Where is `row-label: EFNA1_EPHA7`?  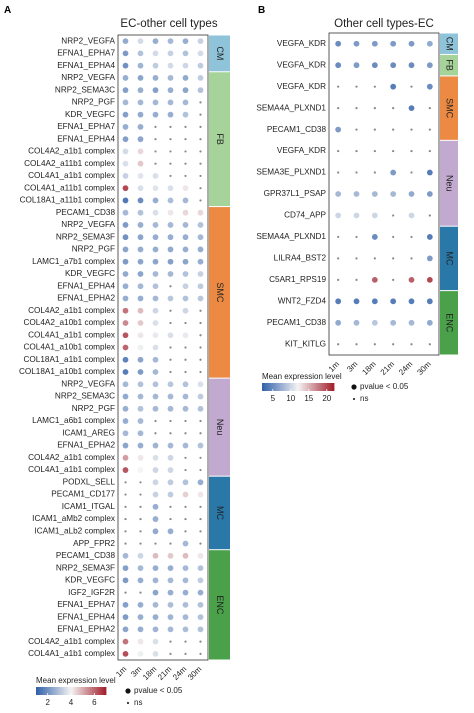
row-label: EFNA1_EPHA7 is located at coordinates (86, 53).